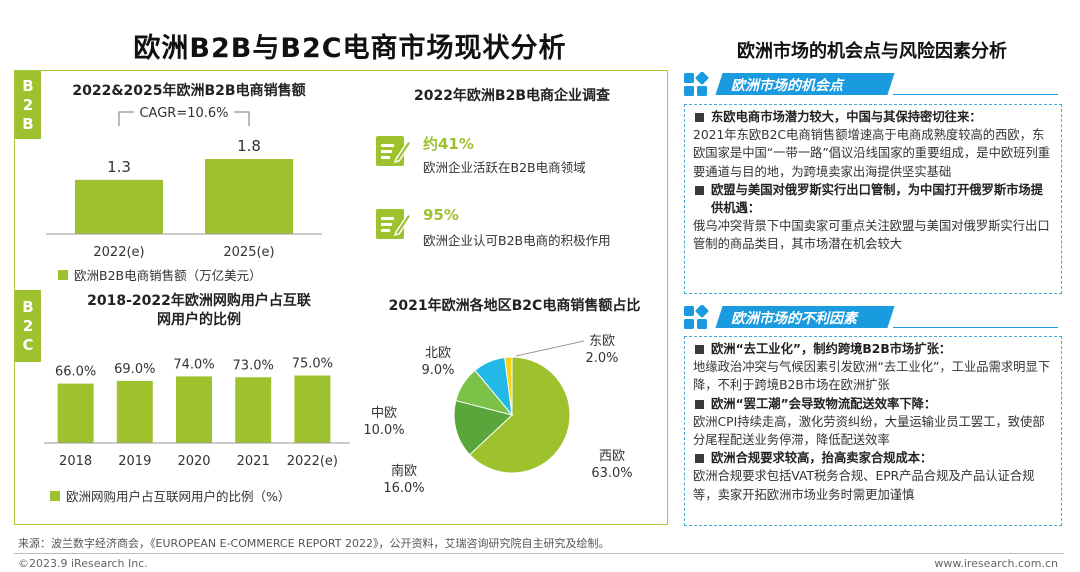 The height and width of the screenshot is (572, 1080). Describe the element at coordinates (602, 341) in the screenshot. I see `pie-slice-name: 东欧` at that location.